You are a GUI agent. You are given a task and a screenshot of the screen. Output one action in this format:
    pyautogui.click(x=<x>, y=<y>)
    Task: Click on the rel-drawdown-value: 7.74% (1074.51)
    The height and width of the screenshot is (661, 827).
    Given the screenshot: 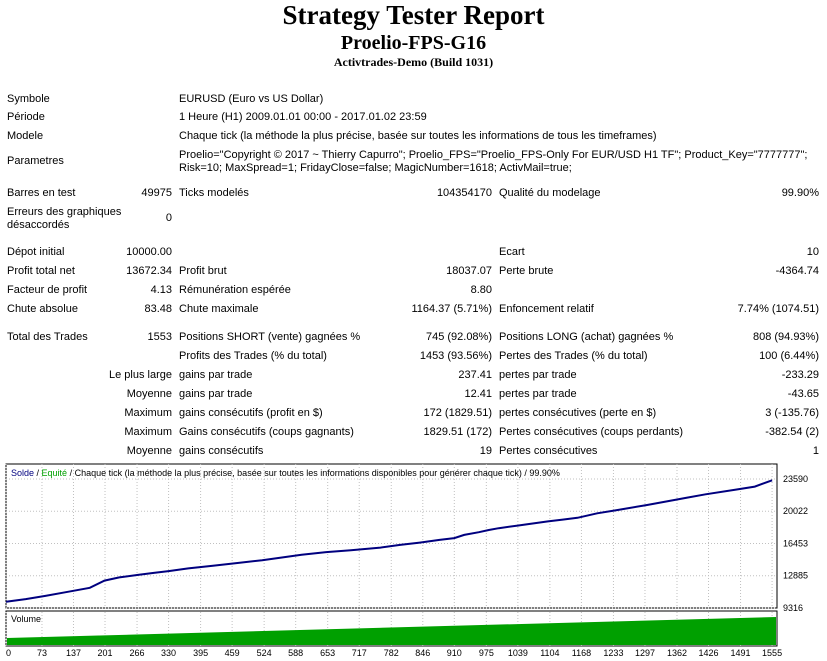 What is the action you would take?
    pyautogui.click(x=778, y=309)
    